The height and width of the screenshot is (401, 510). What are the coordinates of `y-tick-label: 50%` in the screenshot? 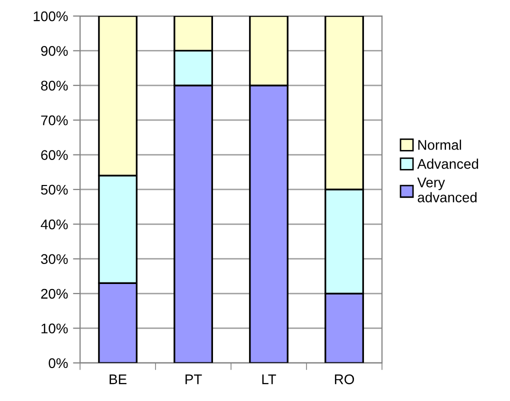 It's located at (54, 189).